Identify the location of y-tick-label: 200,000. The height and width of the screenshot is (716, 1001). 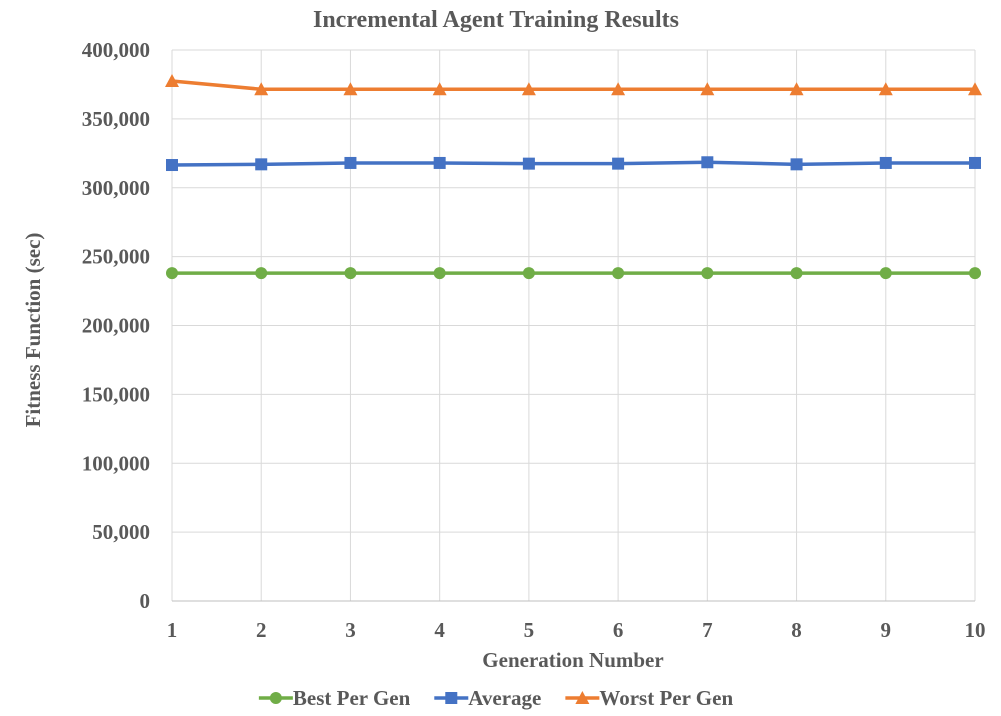
(116, 326).